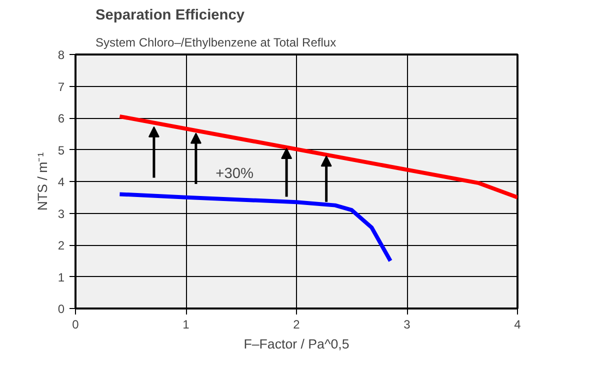 The height and width of the screenshot is (377, 600). I want to click on chart-subtitle: System Chloro–/Ethylbenzene at Total Reflux, so click(216, 43).